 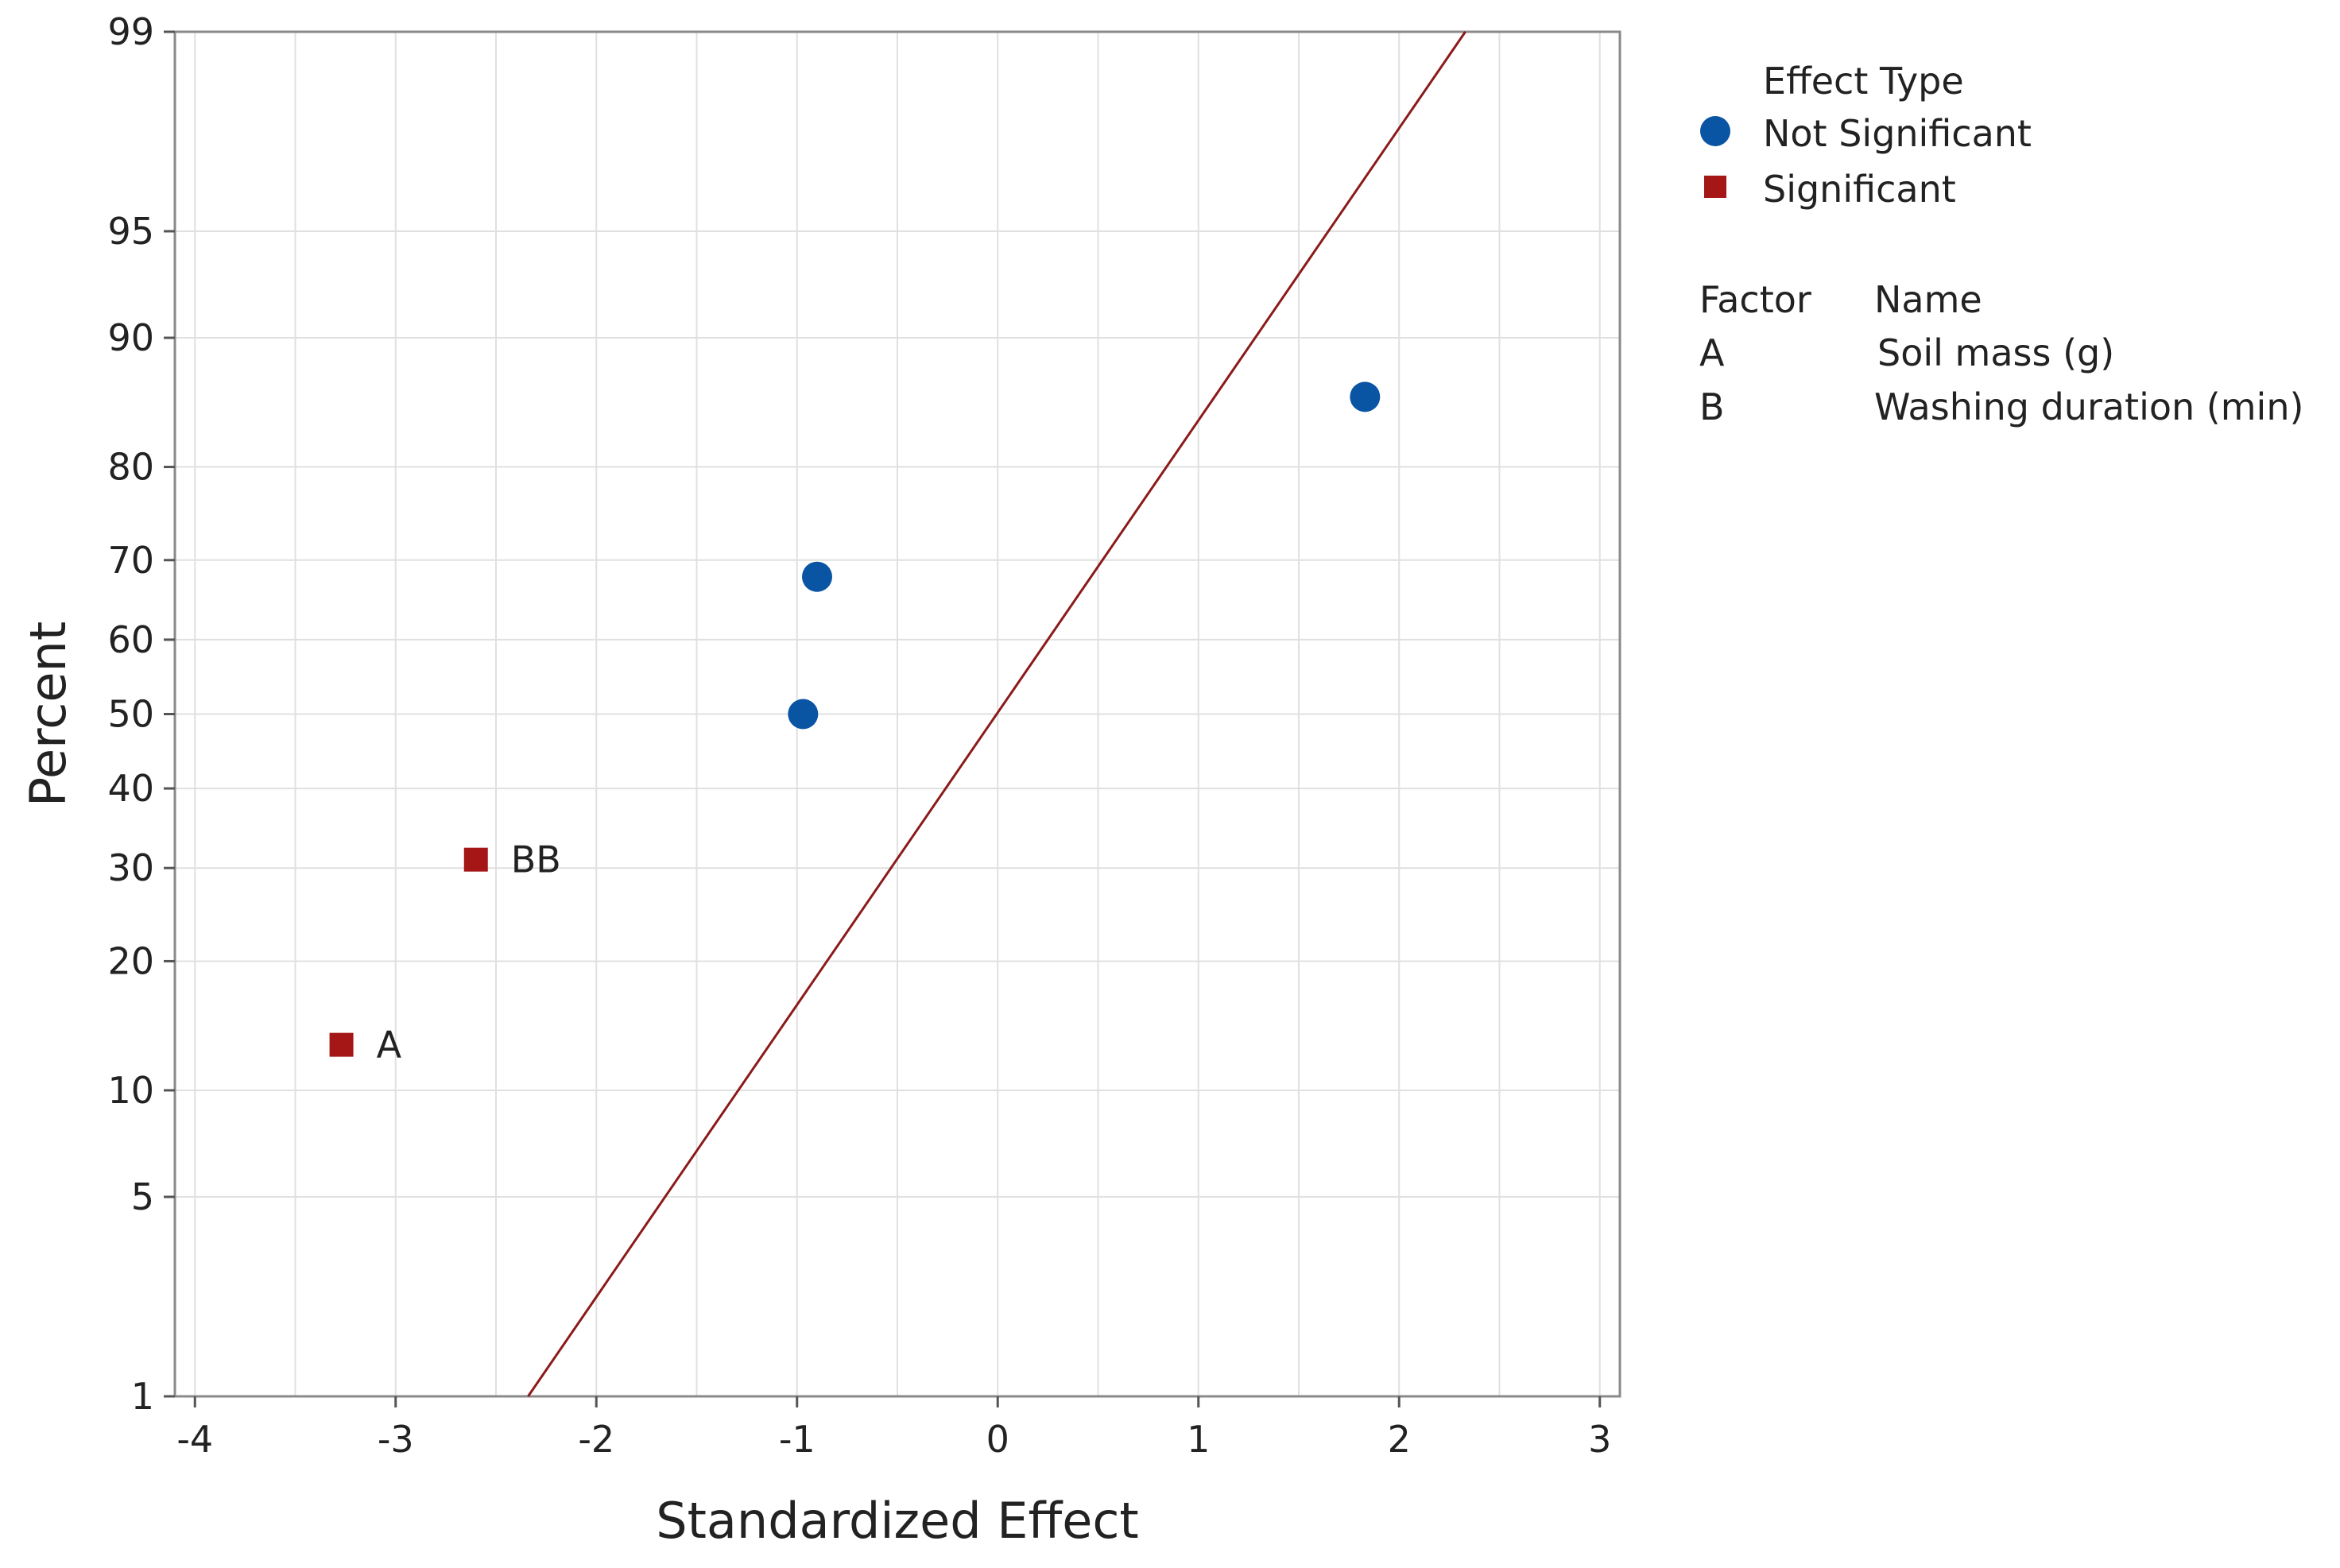 I want to click on legend-factor-a: A, so click(x=1712, y=352).